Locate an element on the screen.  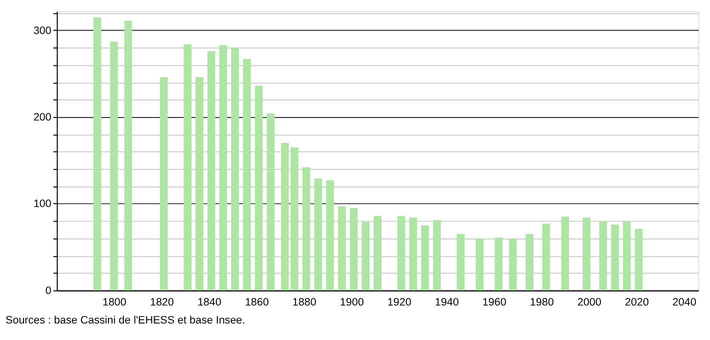
x-tick-label: 2040 is located at coordinates (684, 302).